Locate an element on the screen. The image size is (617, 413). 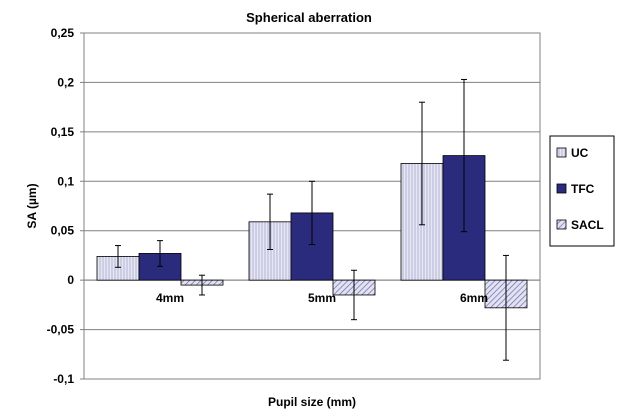
y-axis-ticks: 0,25 0,2 0,15 0,1 0,05 0 -0,05 -0,1 is located at coordinates (65, 206).